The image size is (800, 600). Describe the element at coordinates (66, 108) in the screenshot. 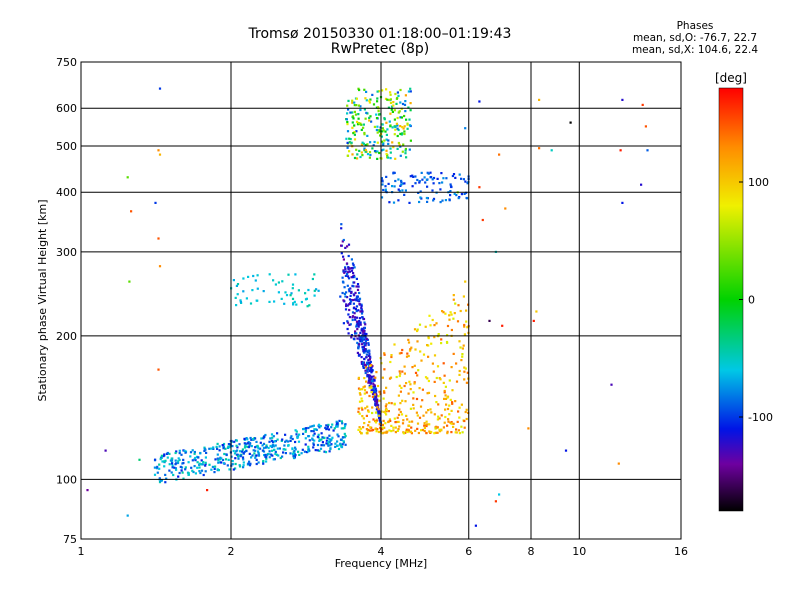

I see `y-tick-label: 600` at that location.